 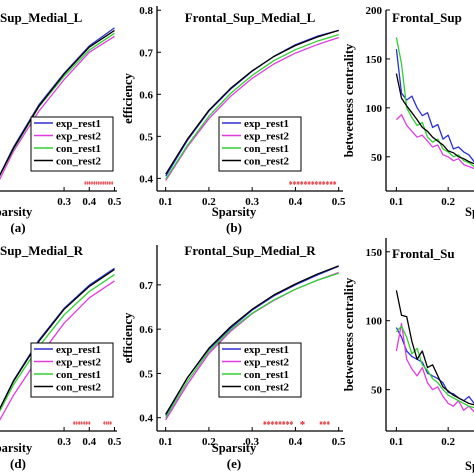 I want to click on significance-stars: ********, so click(x=278, y=425).